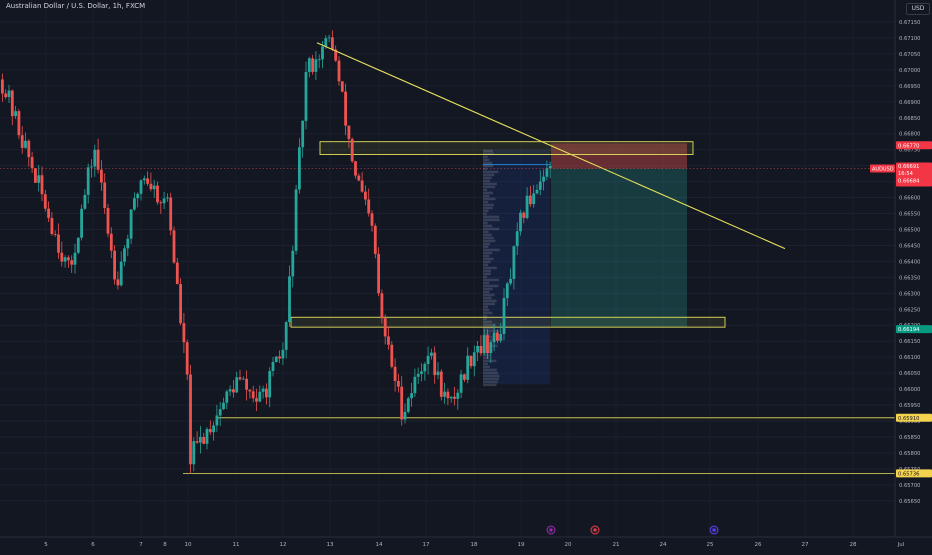 This screenshot has width=932, height=555. I want to click on support-zone, so click(508, 322).